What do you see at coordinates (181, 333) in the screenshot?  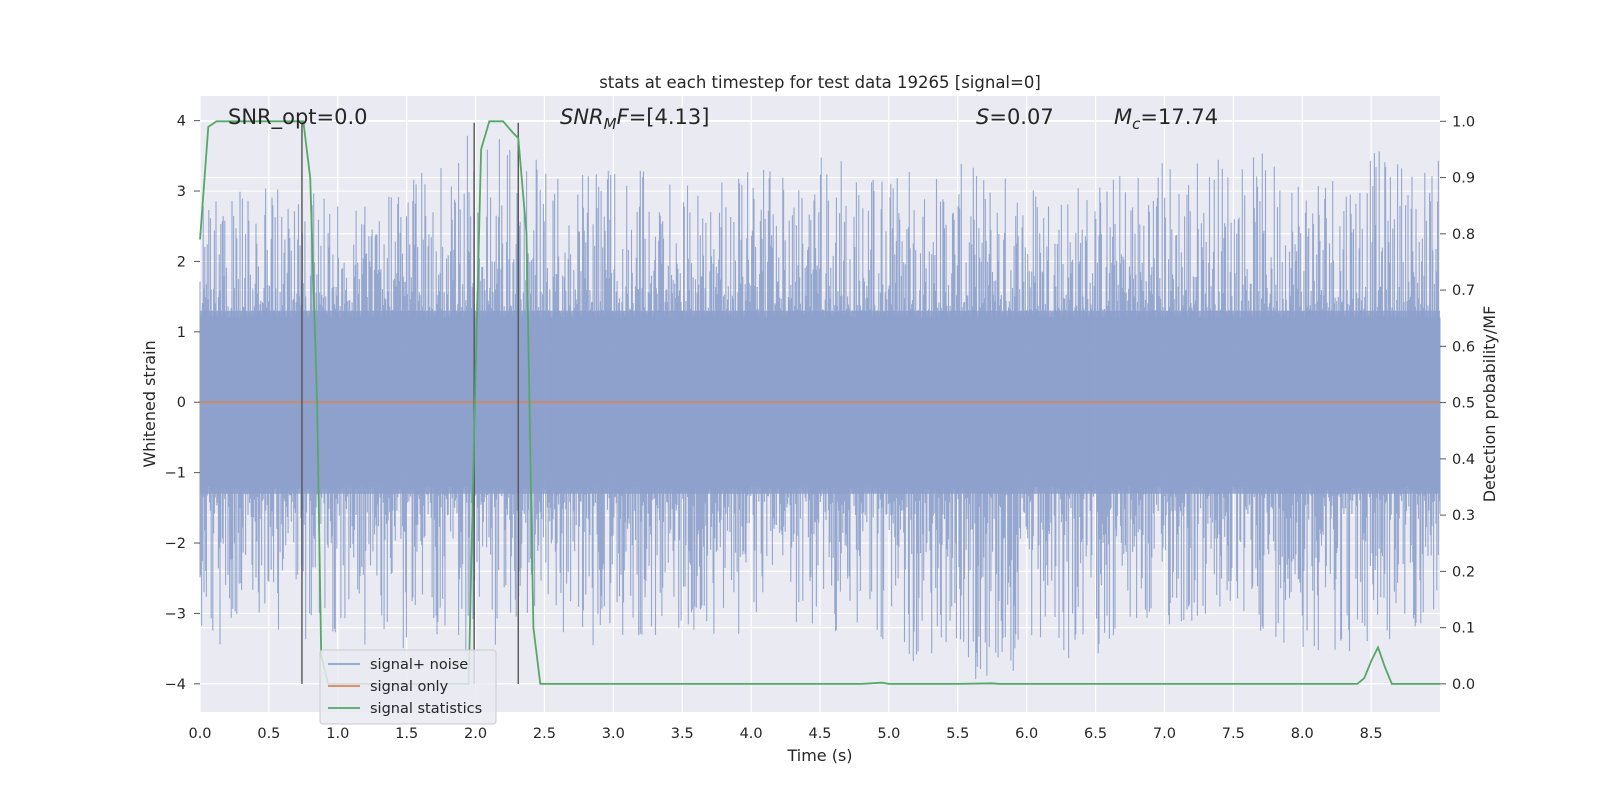 I see `y-tick-label: 1` at bounding box center [181, 333].